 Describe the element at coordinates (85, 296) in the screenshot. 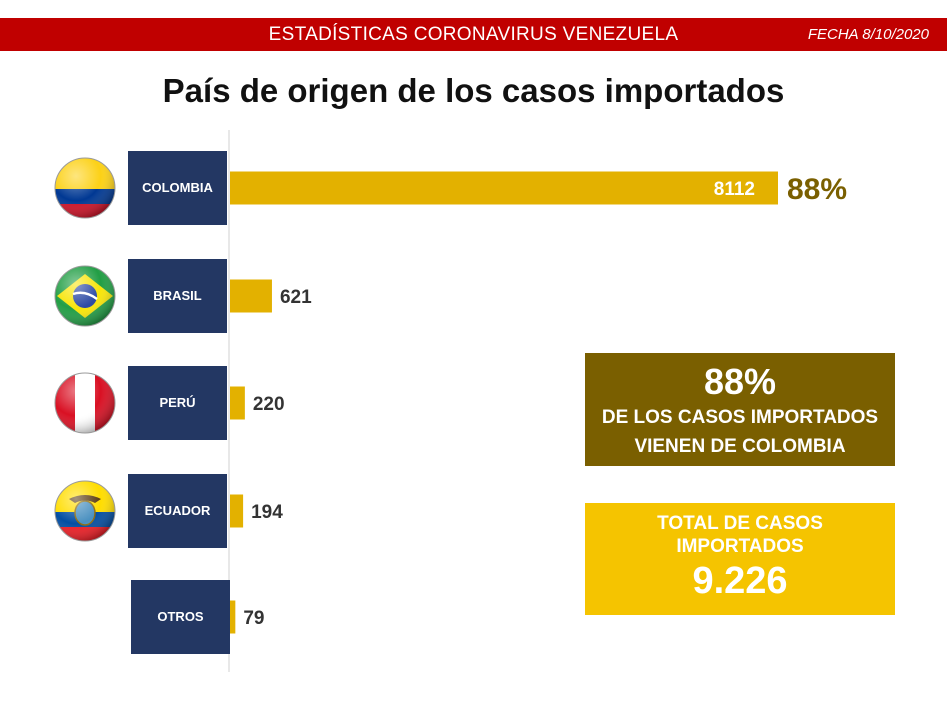

I see `brazil-flag-icon` at that location.